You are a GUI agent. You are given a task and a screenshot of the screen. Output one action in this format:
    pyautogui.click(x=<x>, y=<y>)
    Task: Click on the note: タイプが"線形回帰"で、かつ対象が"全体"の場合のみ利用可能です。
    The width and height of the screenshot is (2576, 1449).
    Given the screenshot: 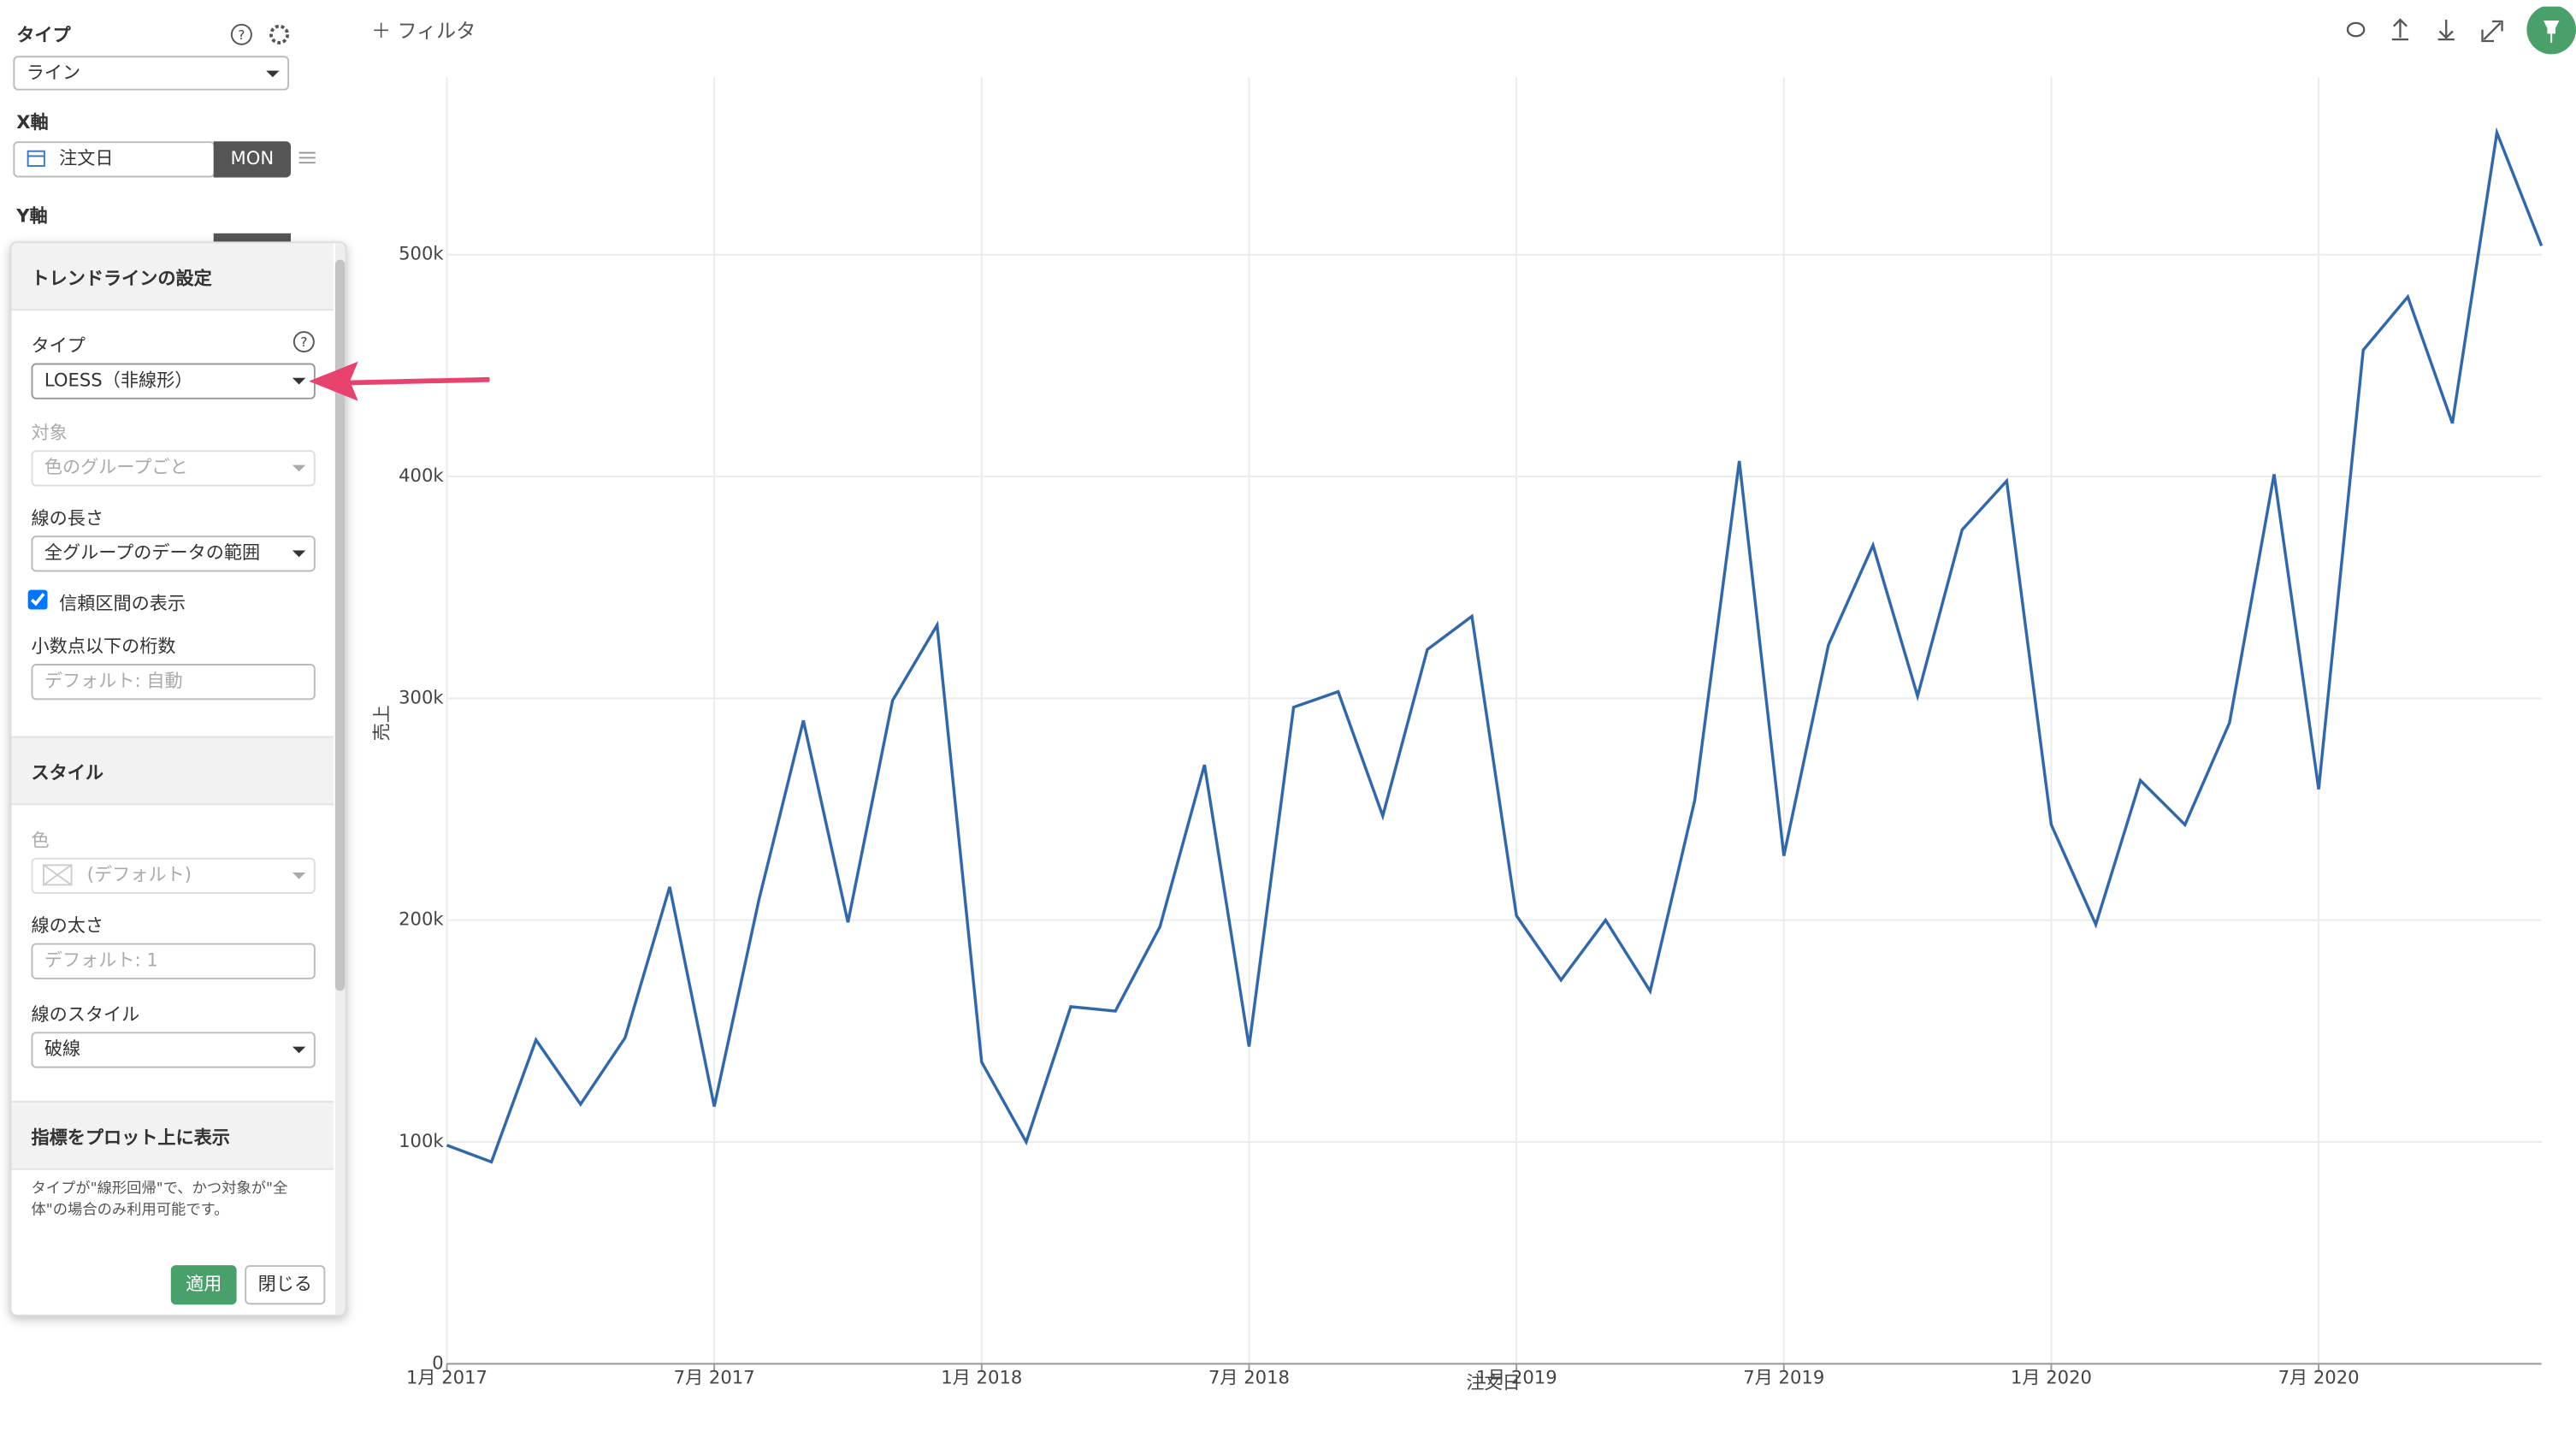 What is the action you would take?
    pyautogui.click(x=159, y=1200)
    